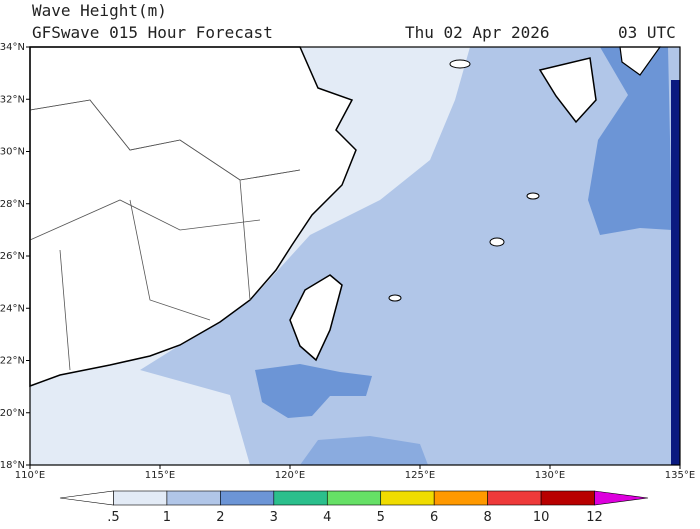 The image size is (700, 529). I want to click on colorbar-label: 12, so click(594, 517).